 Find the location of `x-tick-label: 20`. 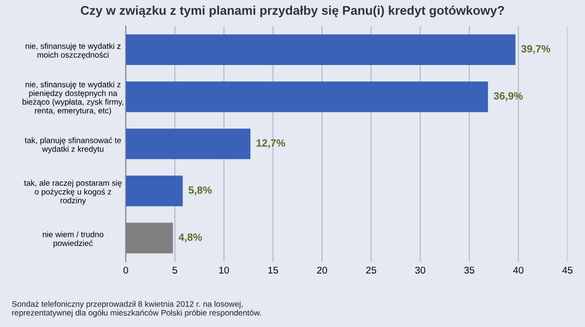

x-tick-label: 20 is located at coordinates (322, 270).